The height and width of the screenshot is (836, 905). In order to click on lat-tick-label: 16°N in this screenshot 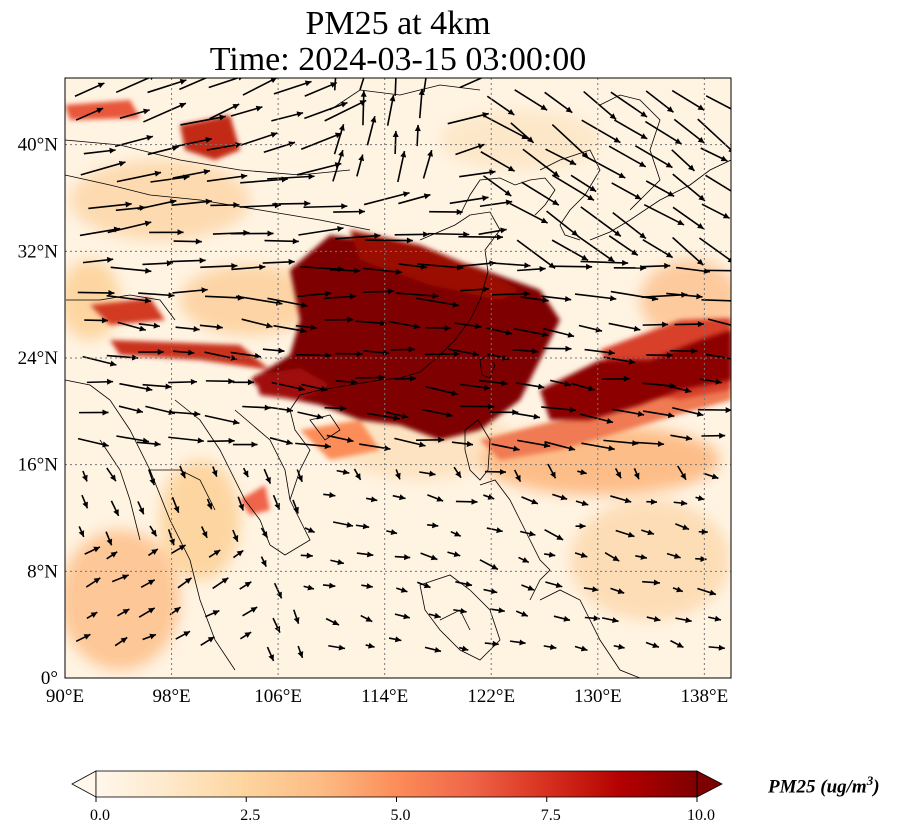, I will do `click(38, 465)`.